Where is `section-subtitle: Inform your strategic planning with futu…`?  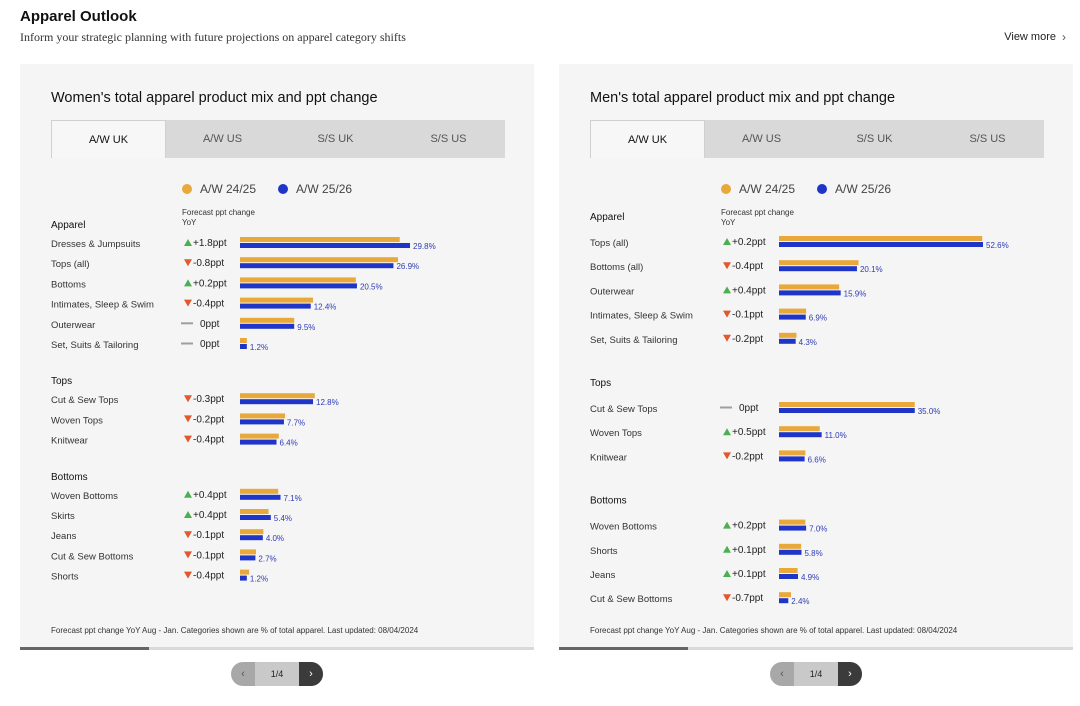 section-subtitle: Inform your strategic planning with futu… is located at coordinates (213, 37).